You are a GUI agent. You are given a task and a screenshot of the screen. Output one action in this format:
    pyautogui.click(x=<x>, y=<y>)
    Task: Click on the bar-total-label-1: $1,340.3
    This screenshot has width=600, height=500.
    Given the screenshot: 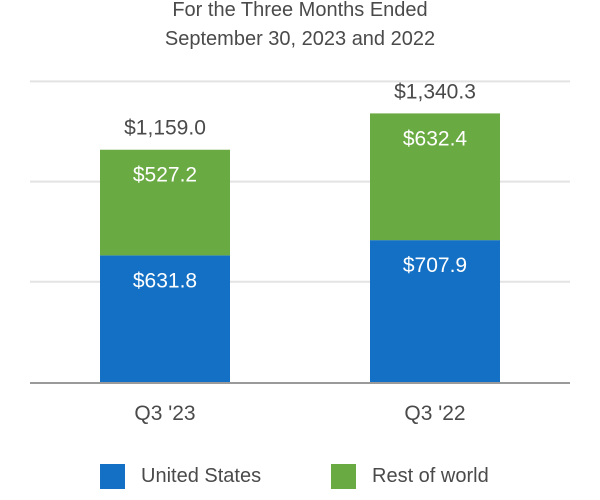 What is the action you would take?
    pyautogui.click(x=435, y=91)
    